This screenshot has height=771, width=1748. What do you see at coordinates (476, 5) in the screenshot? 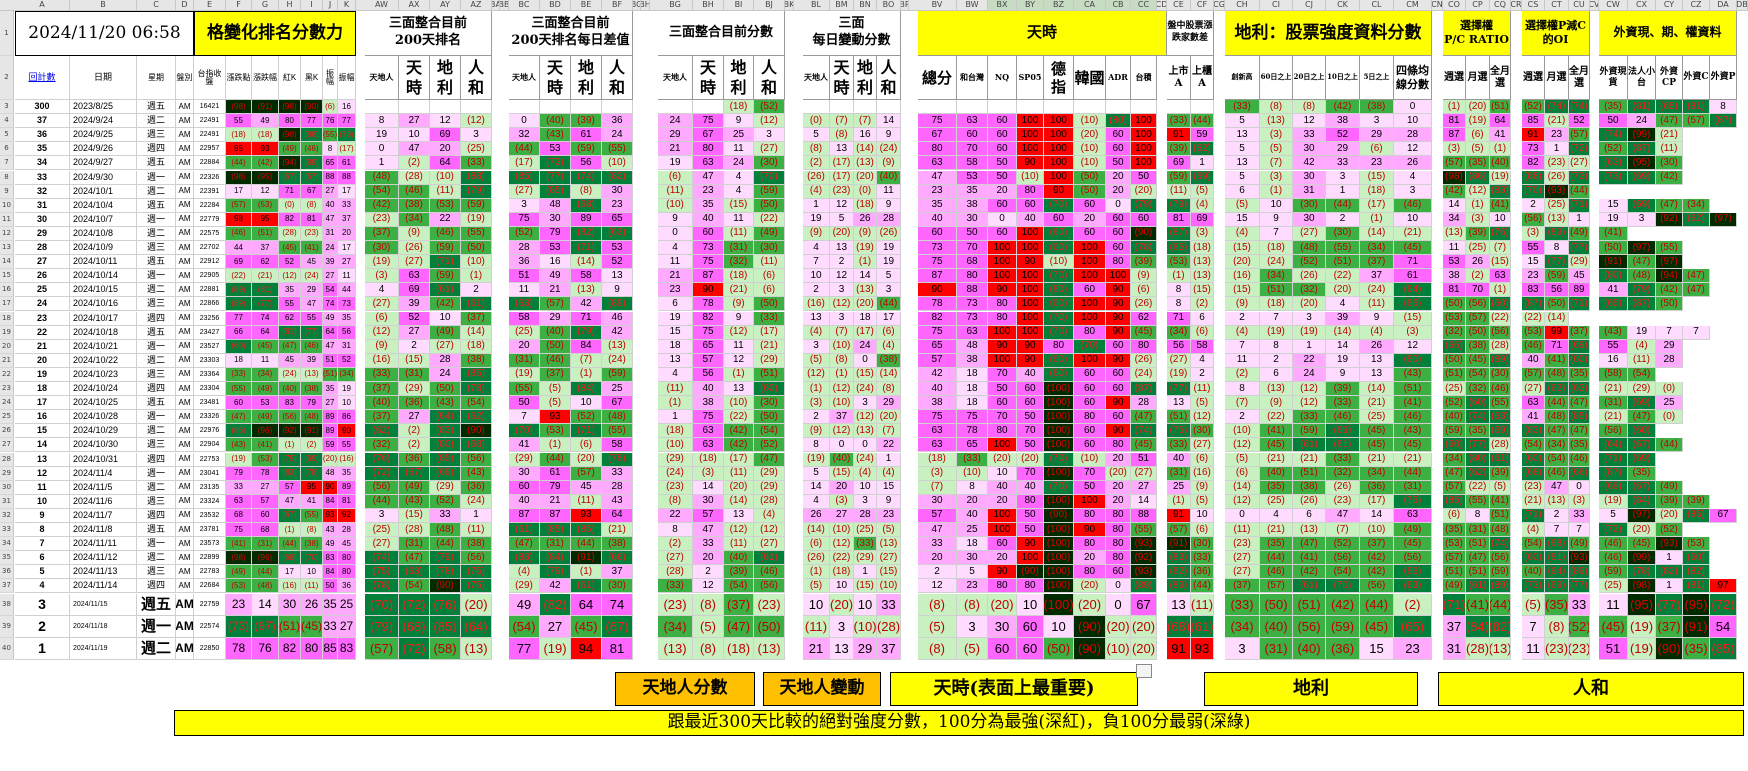
I see `column-letter-az: AZ` at bounding box center [476, 5].